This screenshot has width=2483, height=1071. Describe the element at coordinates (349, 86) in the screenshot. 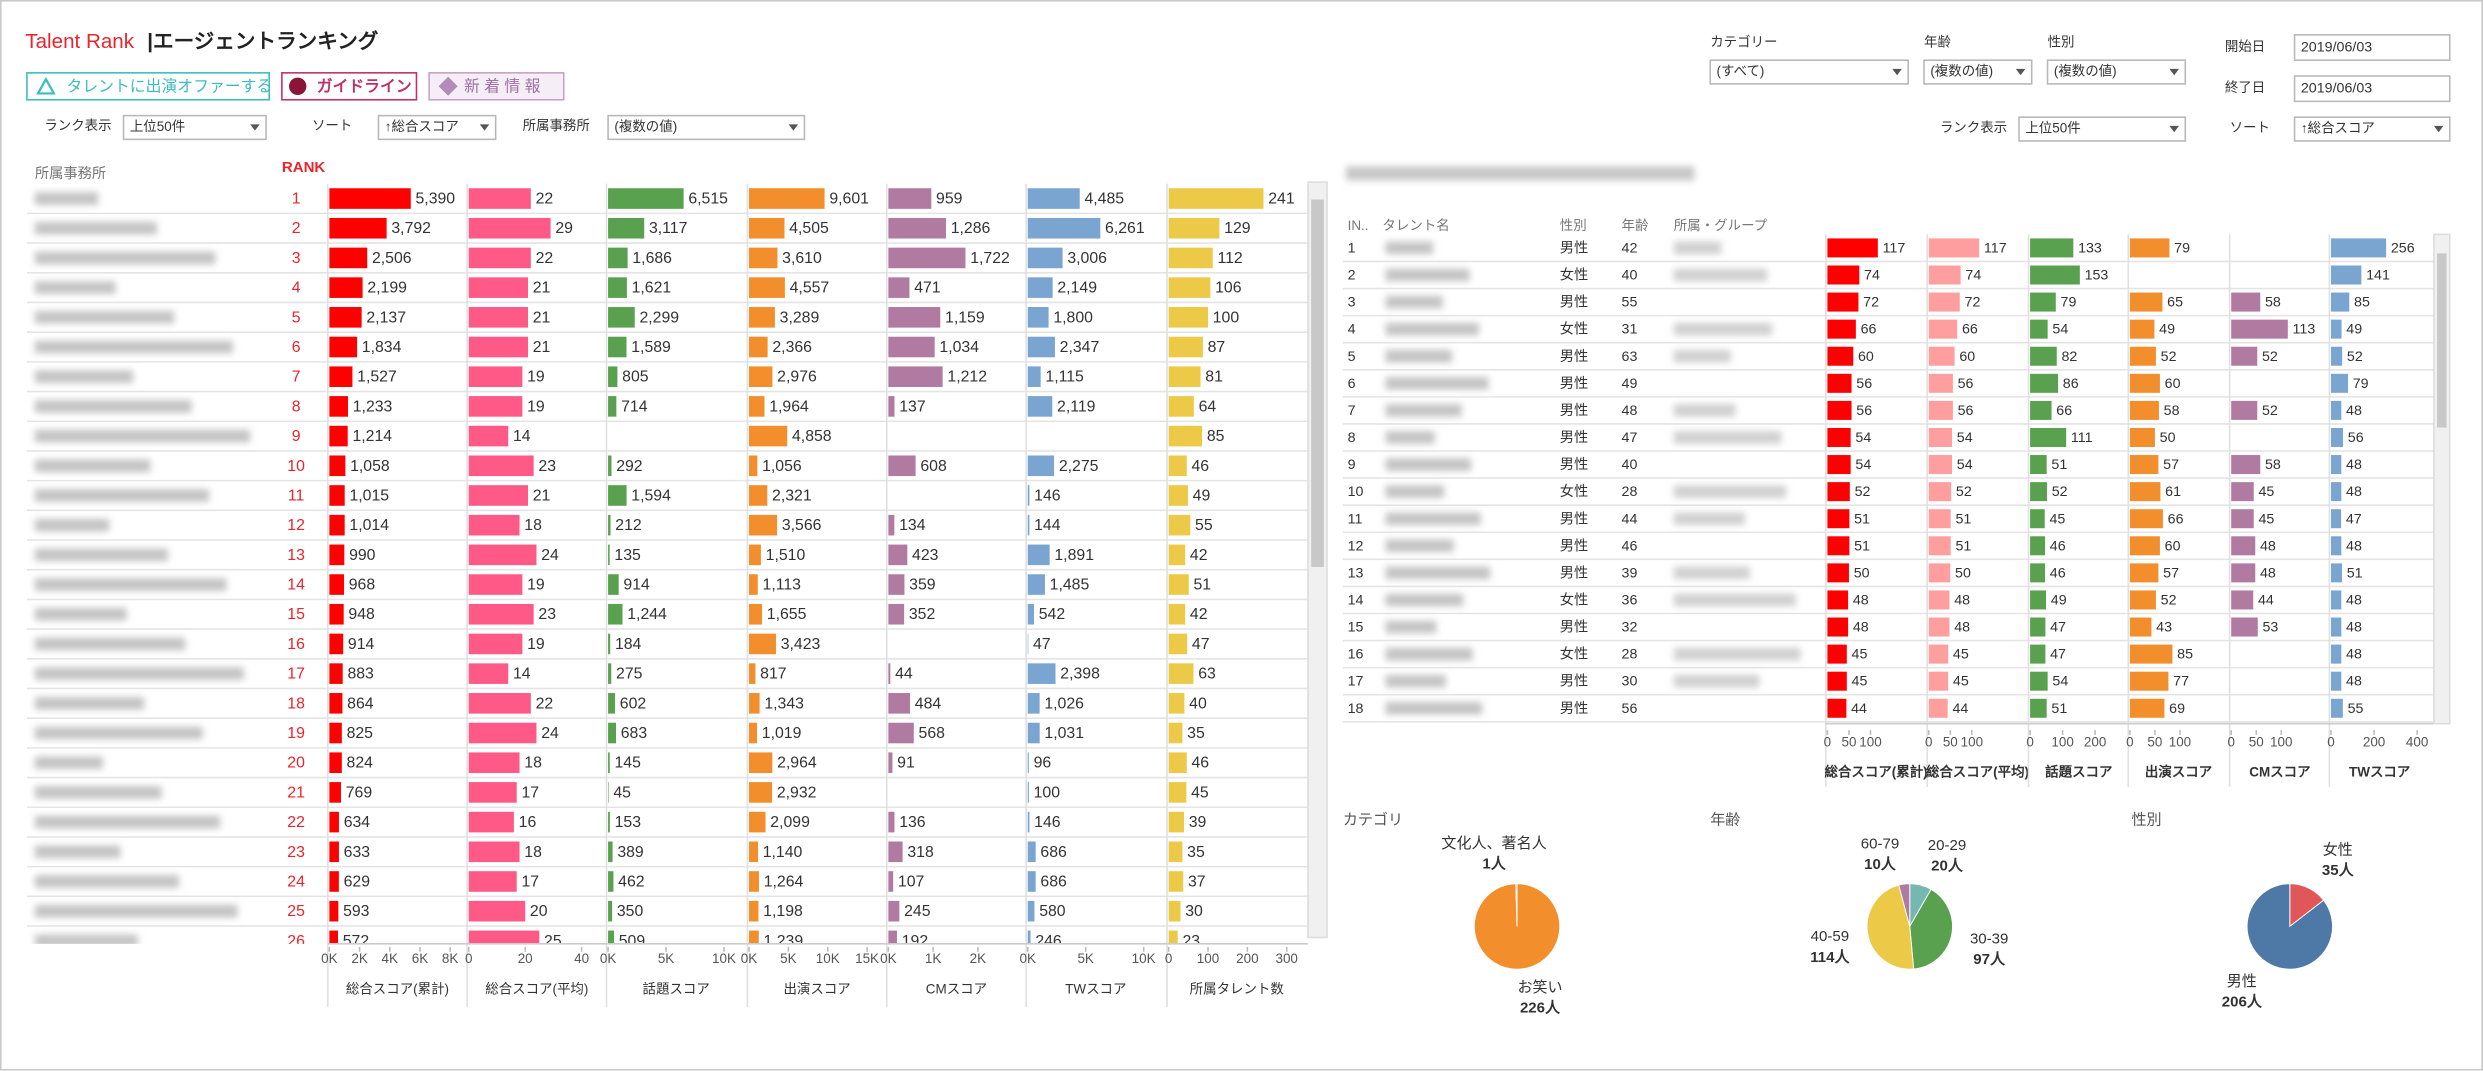

I see `button: ガイドライン` at that location.